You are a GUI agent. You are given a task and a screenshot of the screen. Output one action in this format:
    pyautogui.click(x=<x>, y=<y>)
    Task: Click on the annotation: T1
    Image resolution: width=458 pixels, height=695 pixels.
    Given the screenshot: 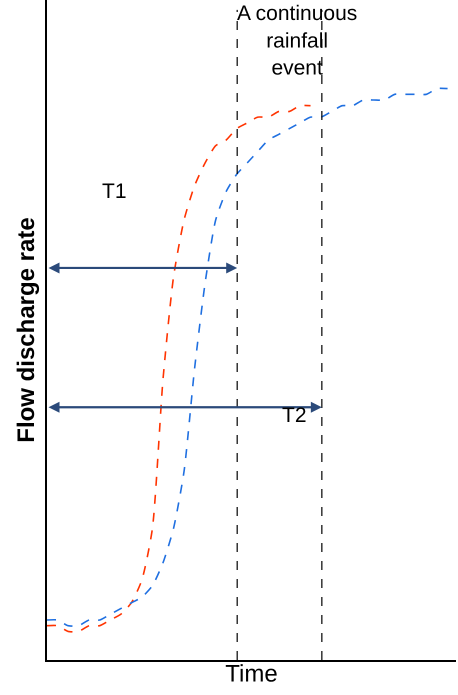 What is the action you would take?
    pyautogui.click(x=114, y=191)
    